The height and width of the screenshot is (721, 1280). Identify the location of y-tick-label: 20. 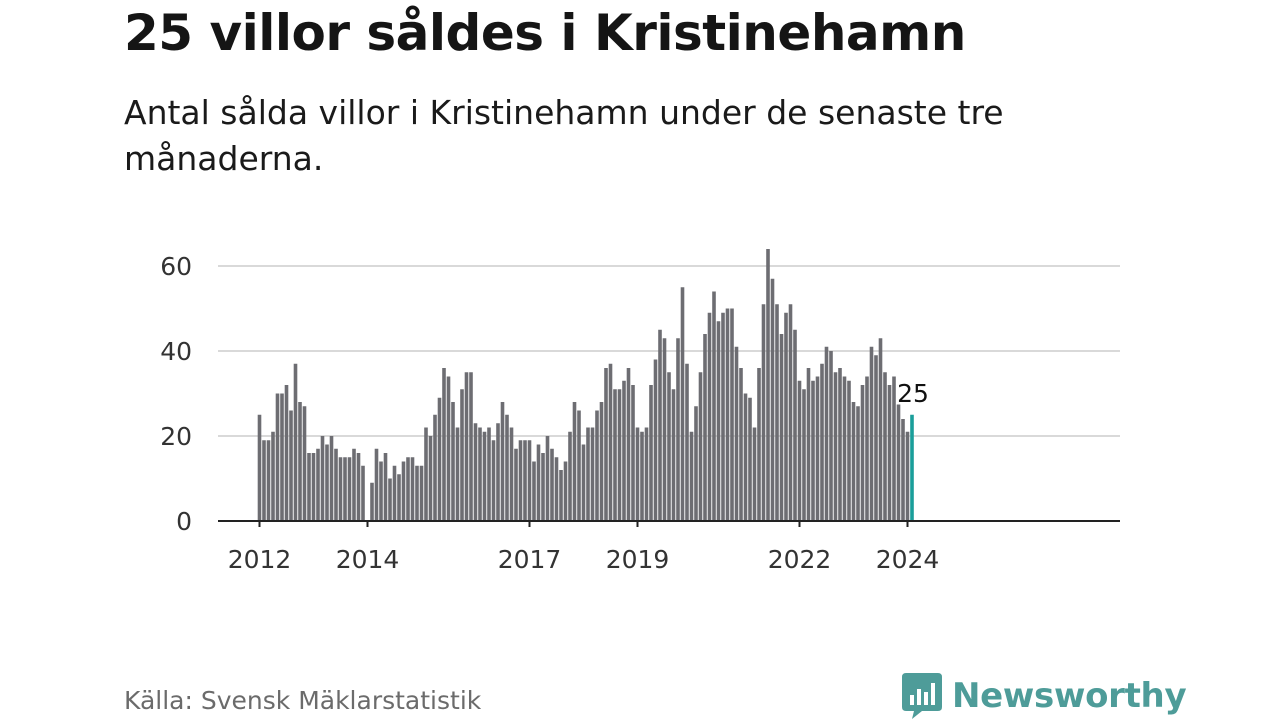
(176, 436).